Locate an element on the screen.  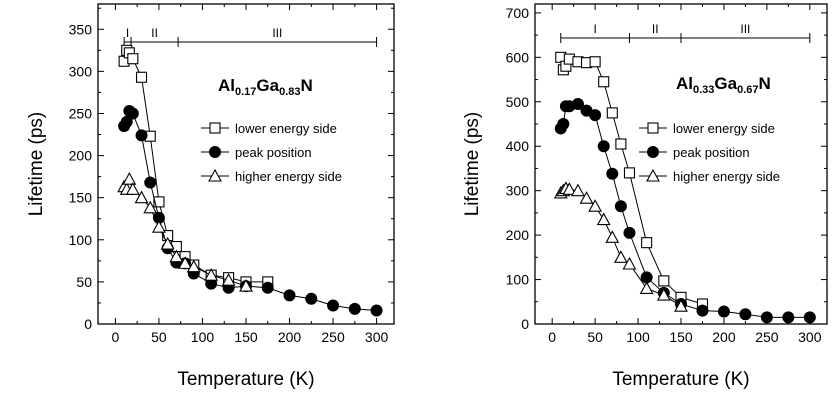
legend-label: higher energy side is located at coordinates (288, 176).